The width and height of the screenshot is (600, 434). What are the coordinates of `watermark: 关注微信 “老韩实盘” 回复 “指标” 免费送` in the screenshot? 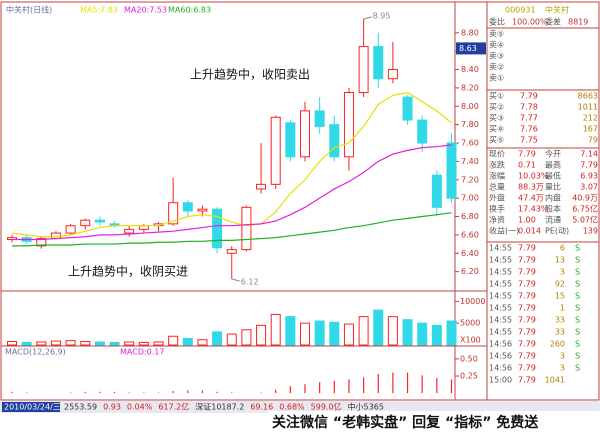 It's located at (405, 422).